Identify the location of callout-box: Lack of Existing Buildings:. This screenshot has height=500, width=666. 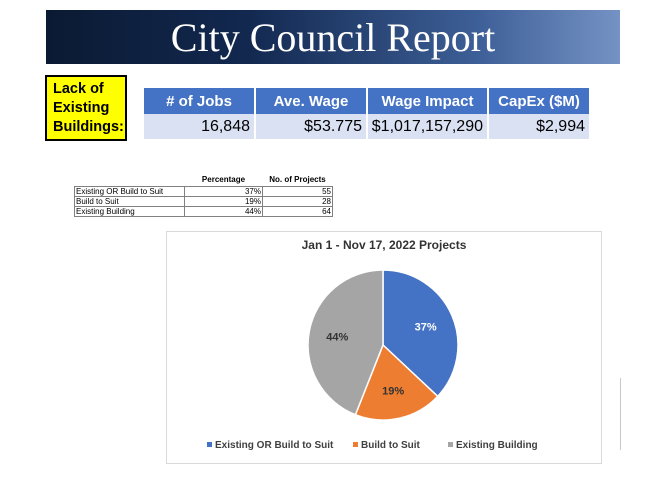
(86, 108).